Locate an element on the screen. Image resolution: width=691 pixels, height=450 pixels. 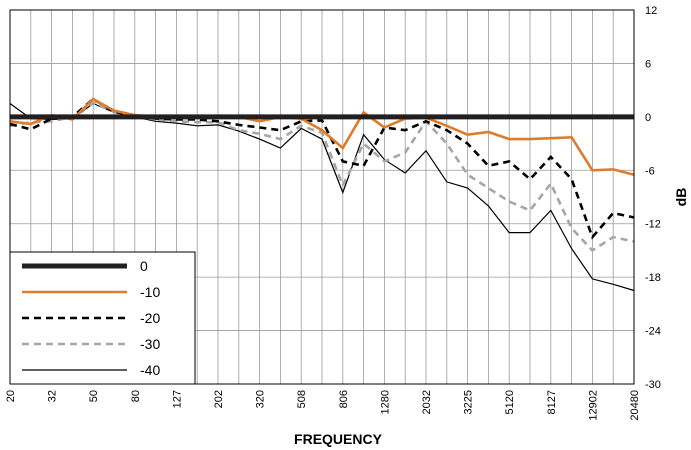
legend-label: -10 is located at coordinates (150, 292).